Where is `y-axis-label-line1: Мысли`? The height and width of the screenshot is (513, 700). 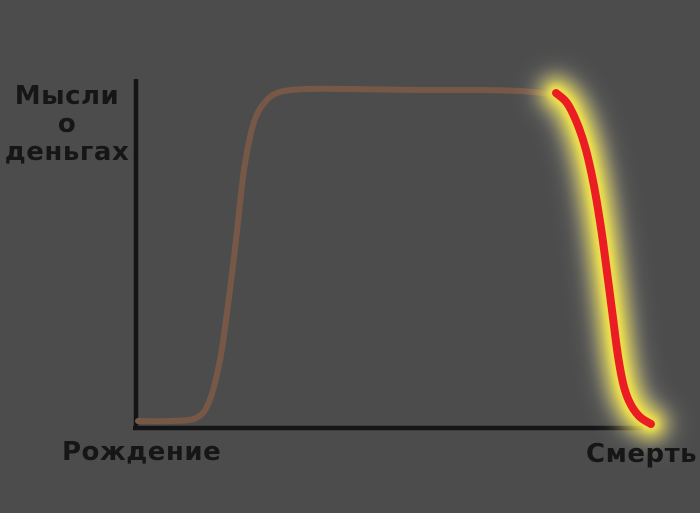 y-axis-label-line1: Мысли is located at coordinates (67, 96).